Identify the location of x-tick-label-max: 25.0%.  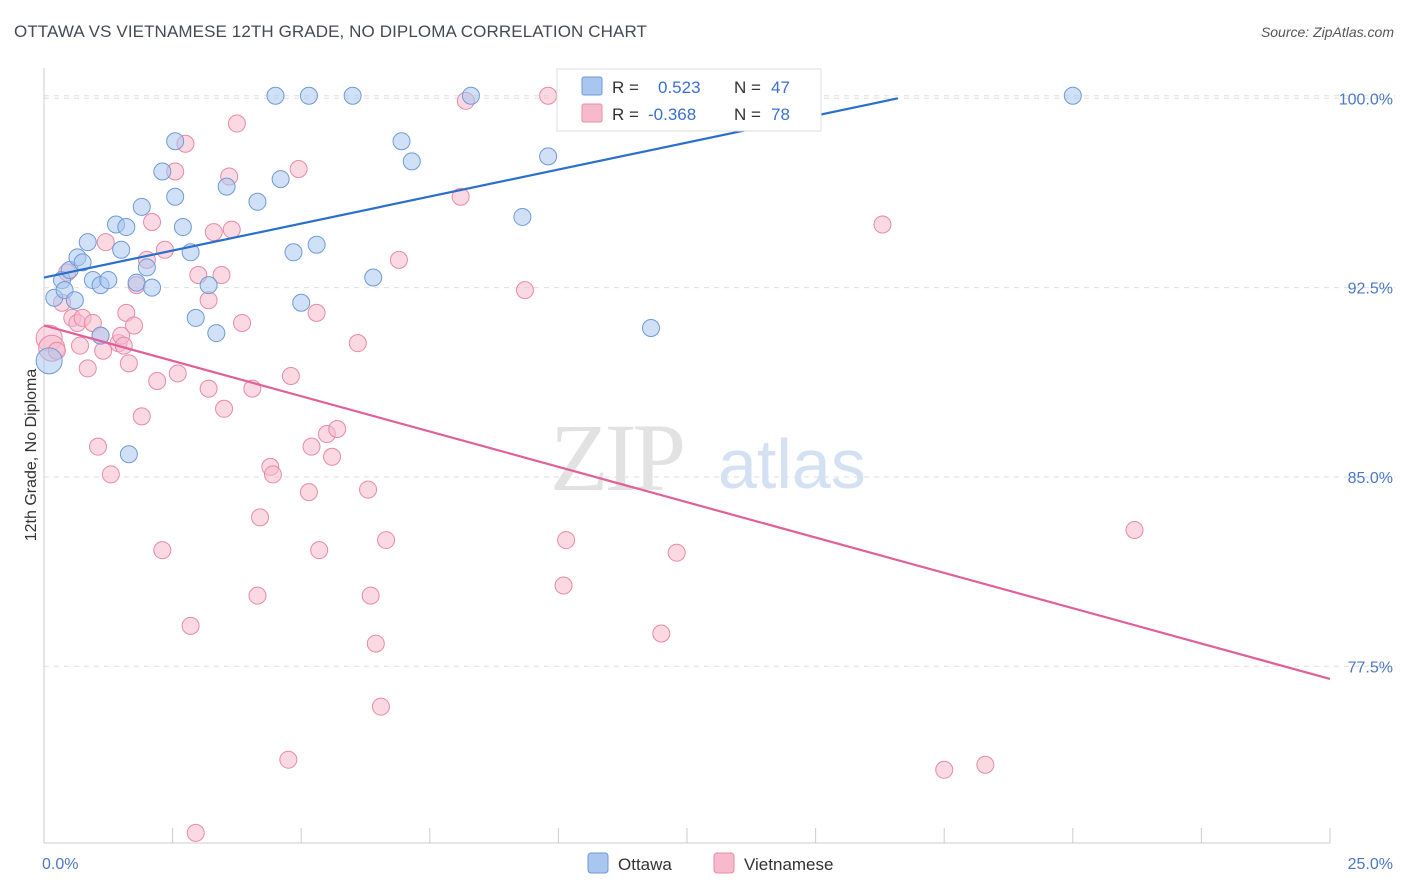
(1370, 864).